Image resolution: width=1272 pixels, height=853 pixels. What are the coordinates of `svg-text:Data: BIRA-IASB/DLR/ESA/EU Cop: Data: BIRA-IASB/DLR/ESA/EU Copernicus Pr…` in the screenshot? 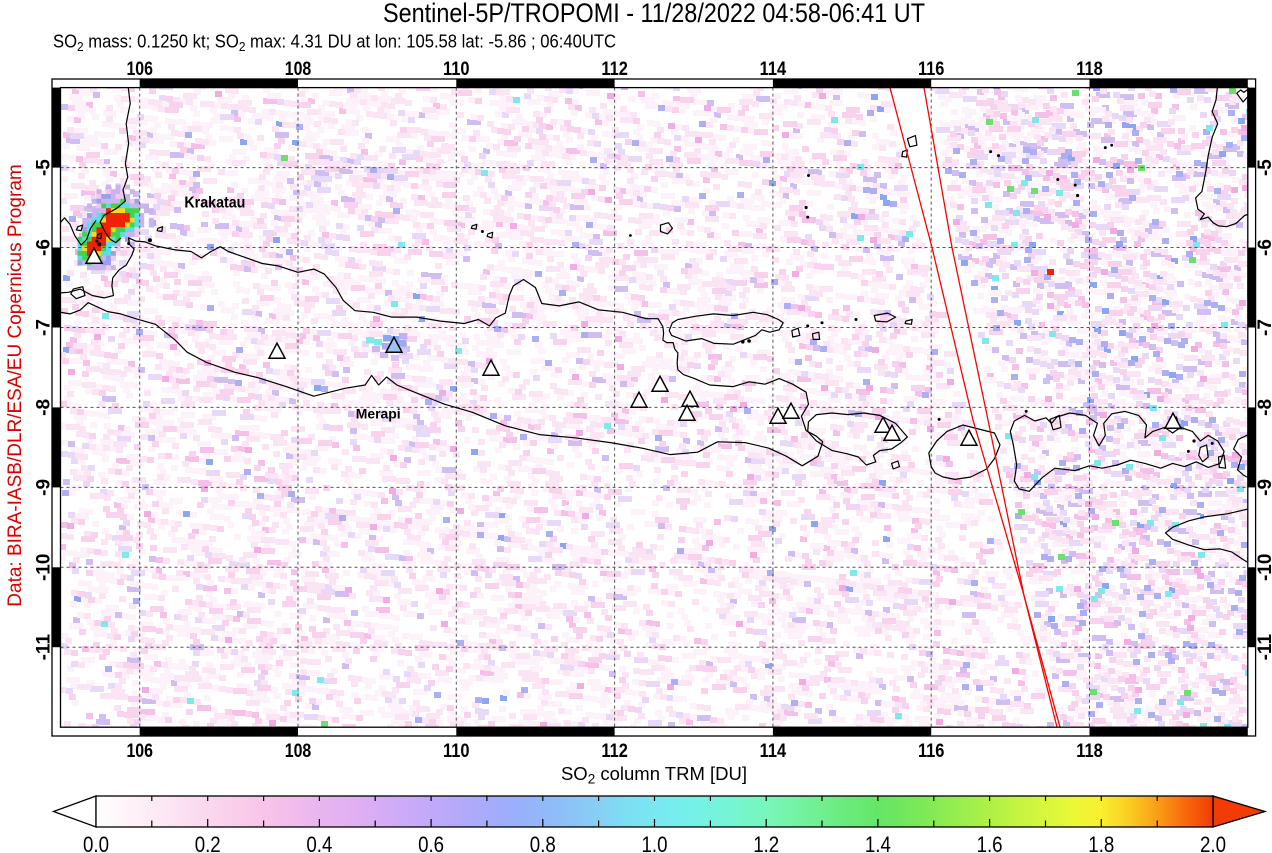 It's located at (15, 385).